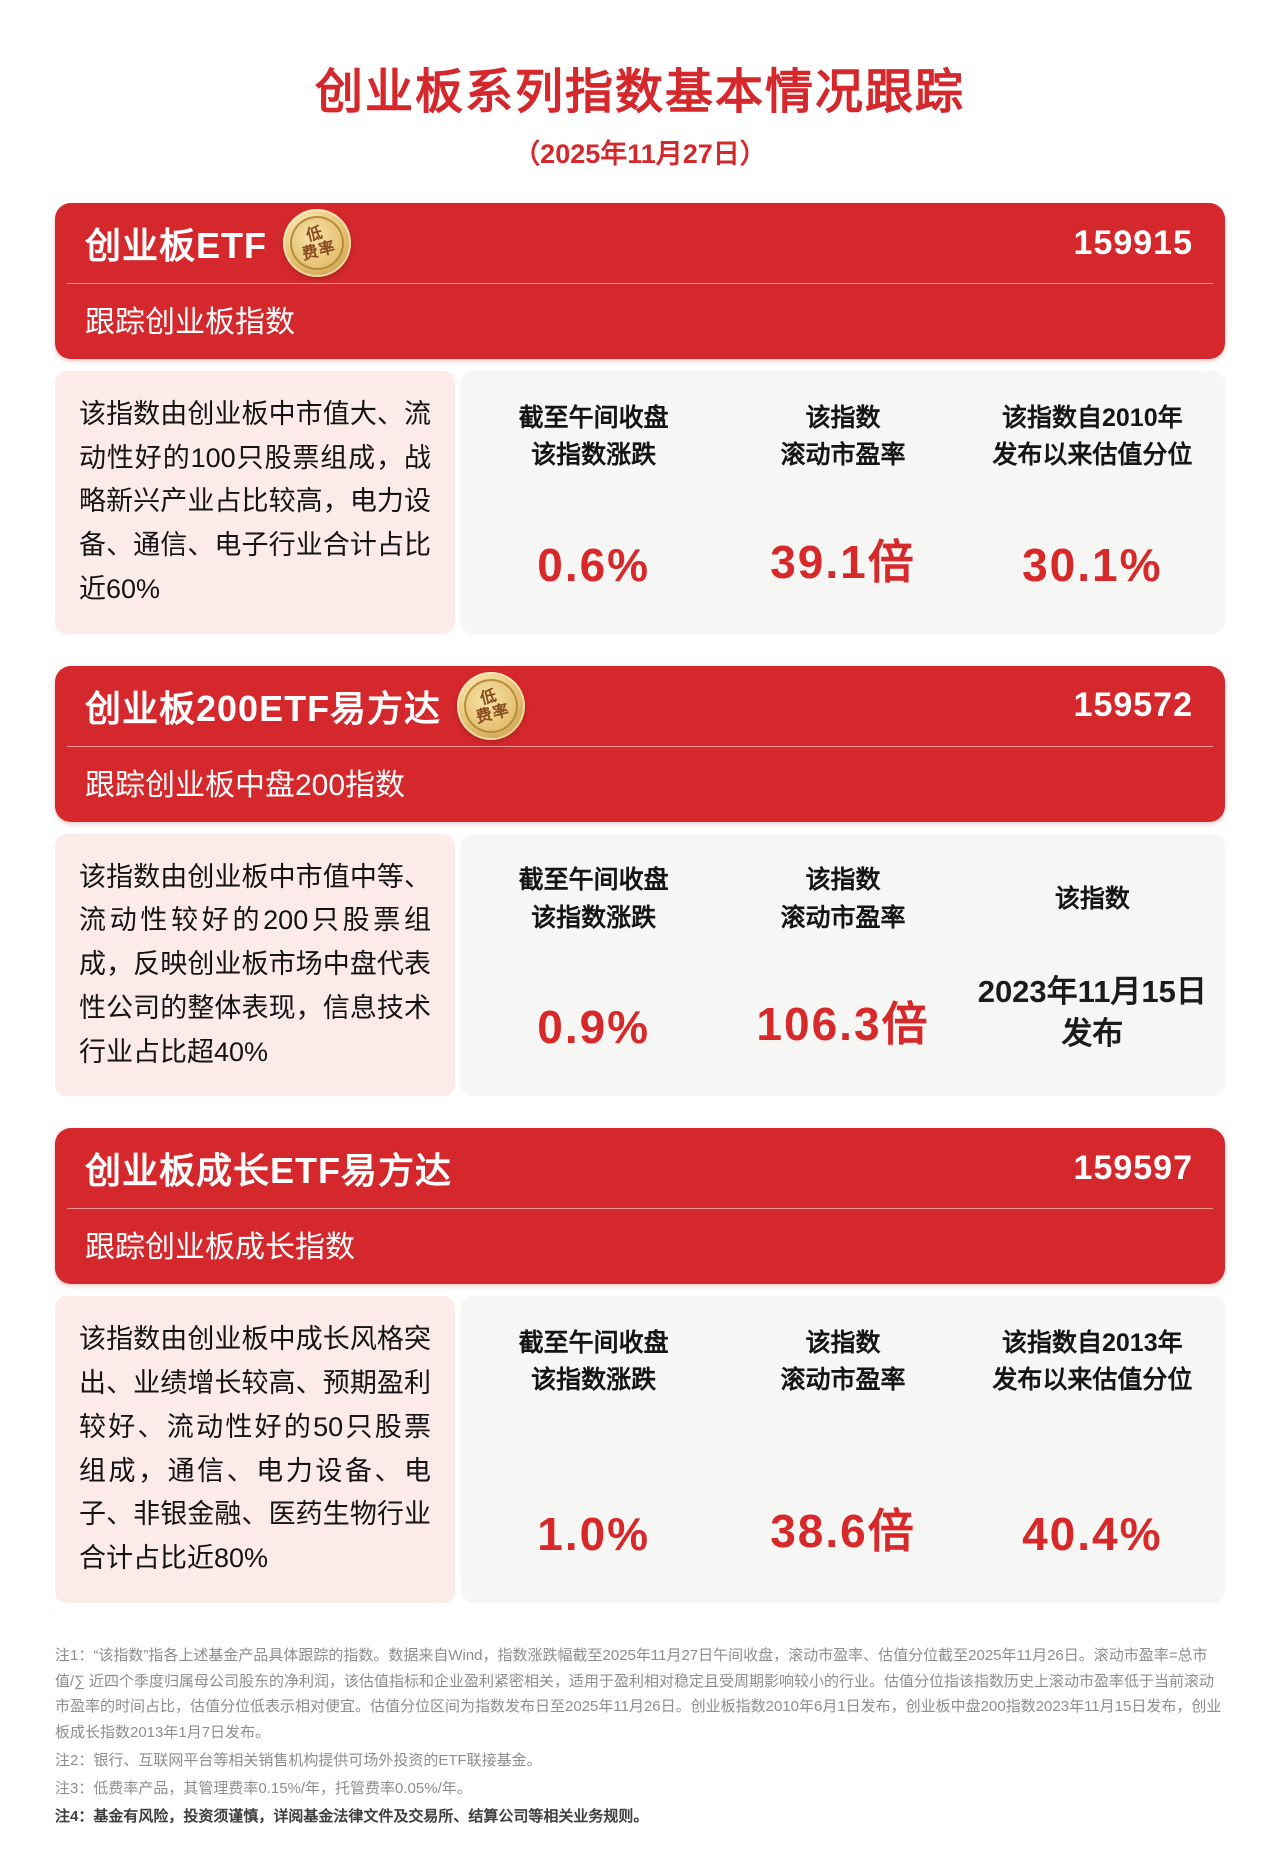 This screenshot has height=1859, width=1280. What do you see at coordinates (843, 1530) in the screenshot?
I see `stat-value: 38.6倍` at bounding box center [843, 1530].